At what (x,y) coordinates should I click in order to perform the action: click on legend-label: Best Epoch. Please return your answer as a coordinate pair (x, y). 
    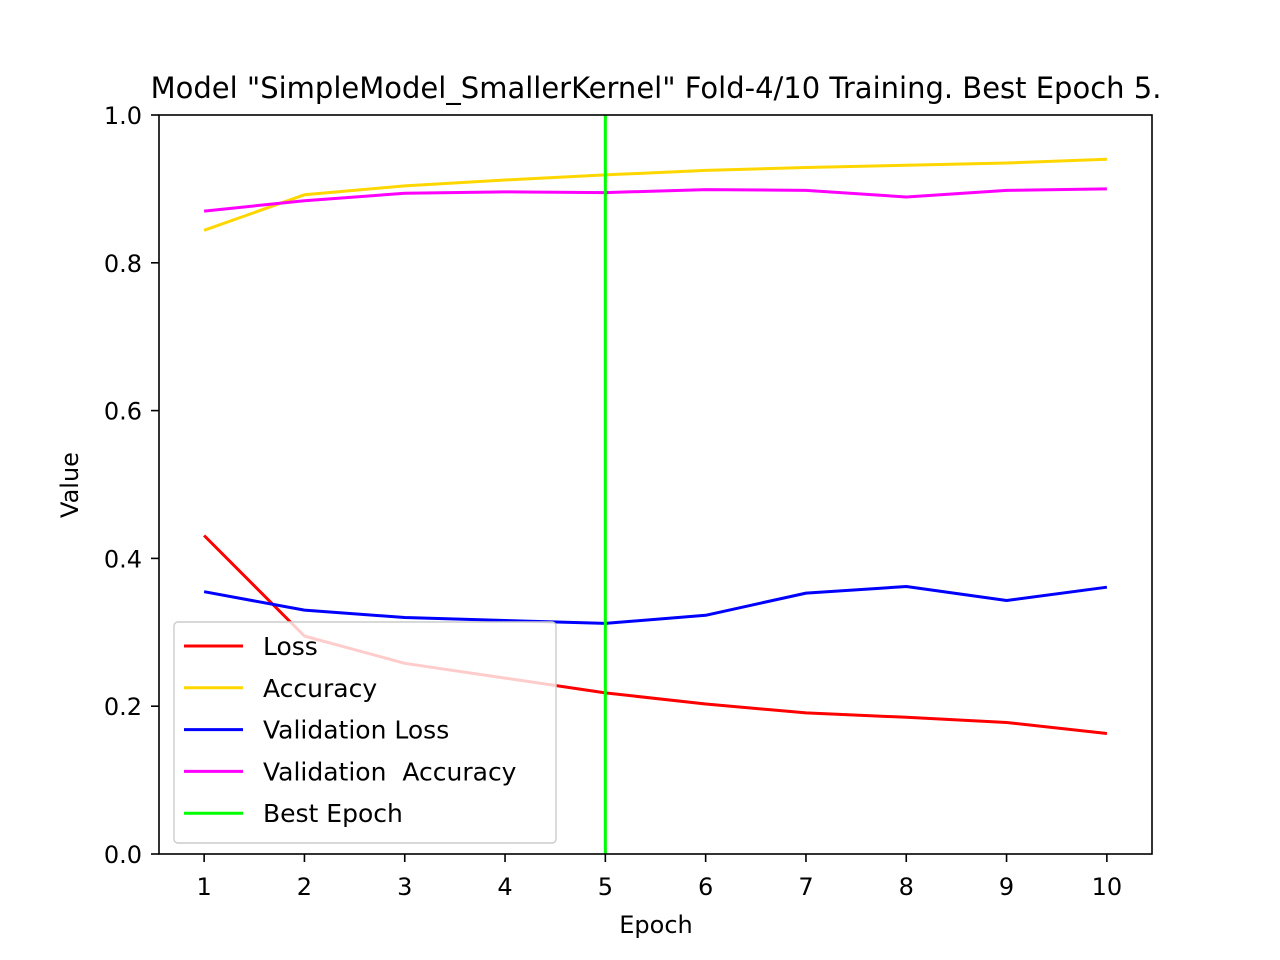
    Looking at the image, I should click on (333, 813).